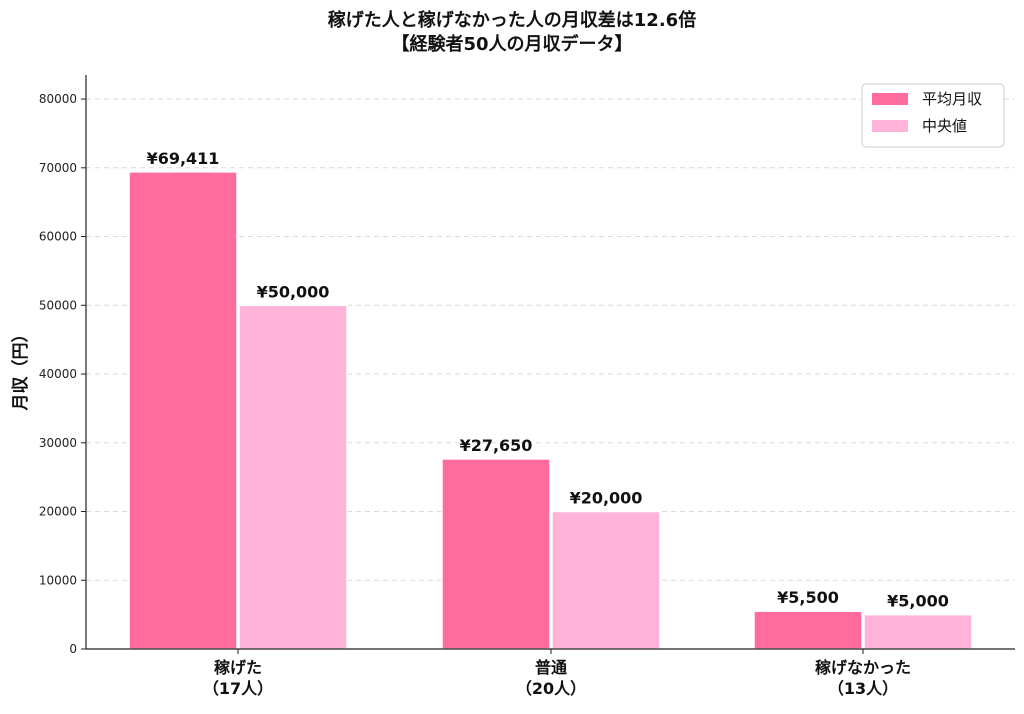 The width and height of the screenshot is (1024, 714). Describe the element at coordinates (606, 498) in the screenshot. I see `data-label: ¥20,000` at that location.